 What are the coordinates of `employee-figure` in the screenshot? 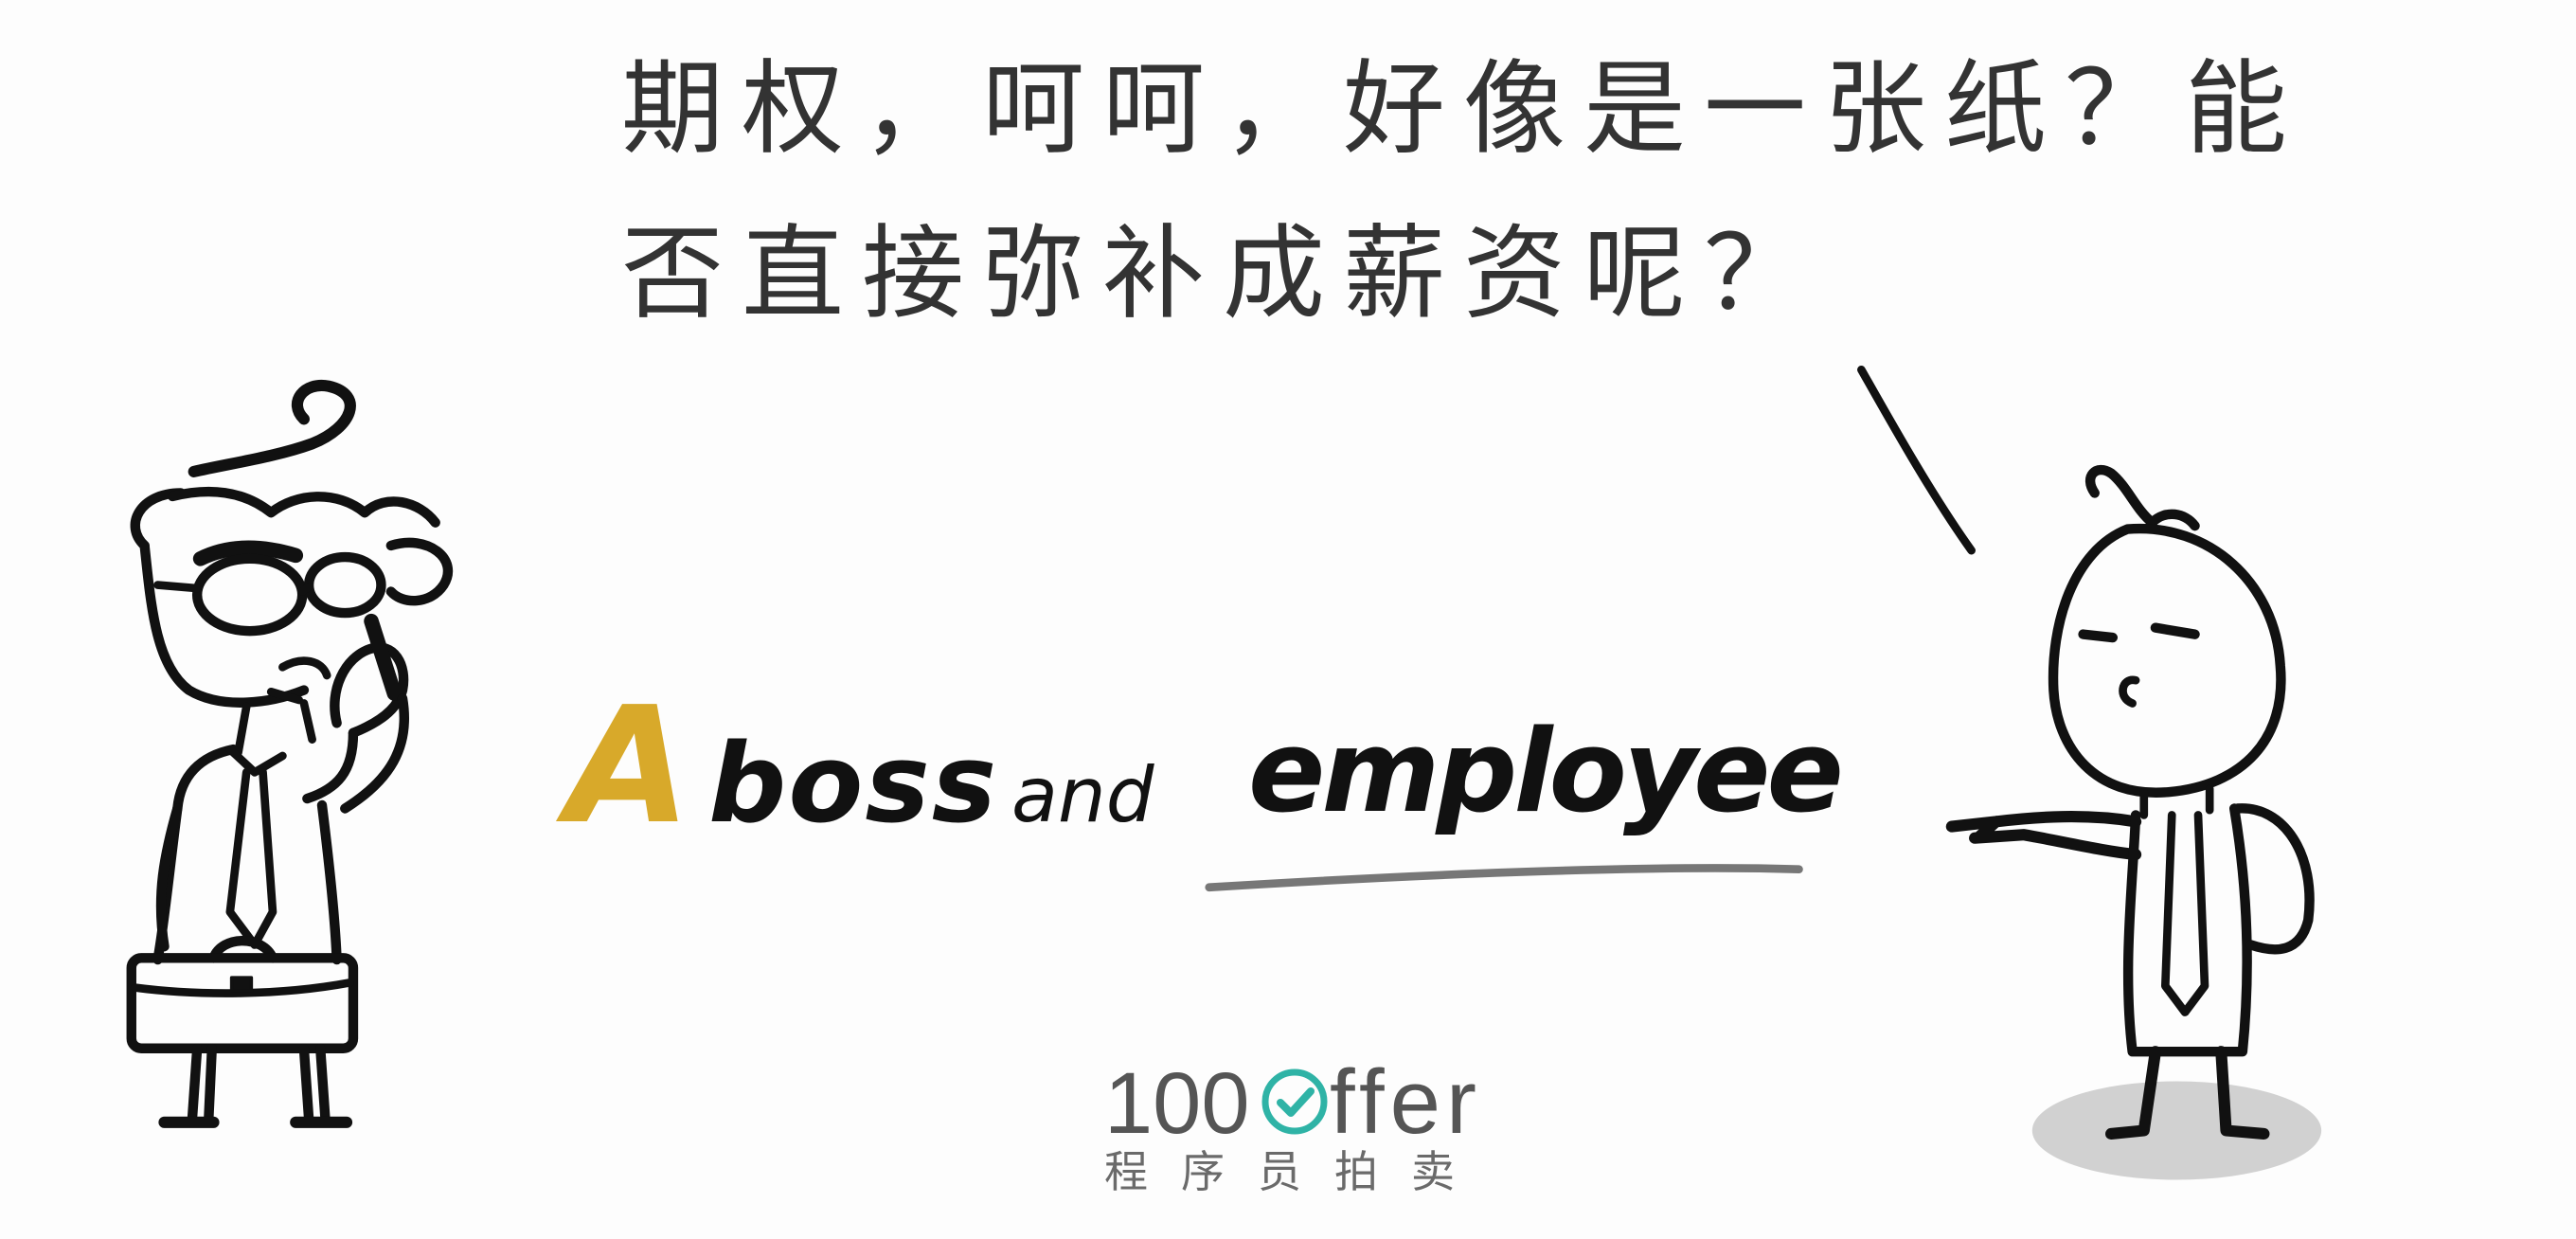 It's located at (2133, 822).